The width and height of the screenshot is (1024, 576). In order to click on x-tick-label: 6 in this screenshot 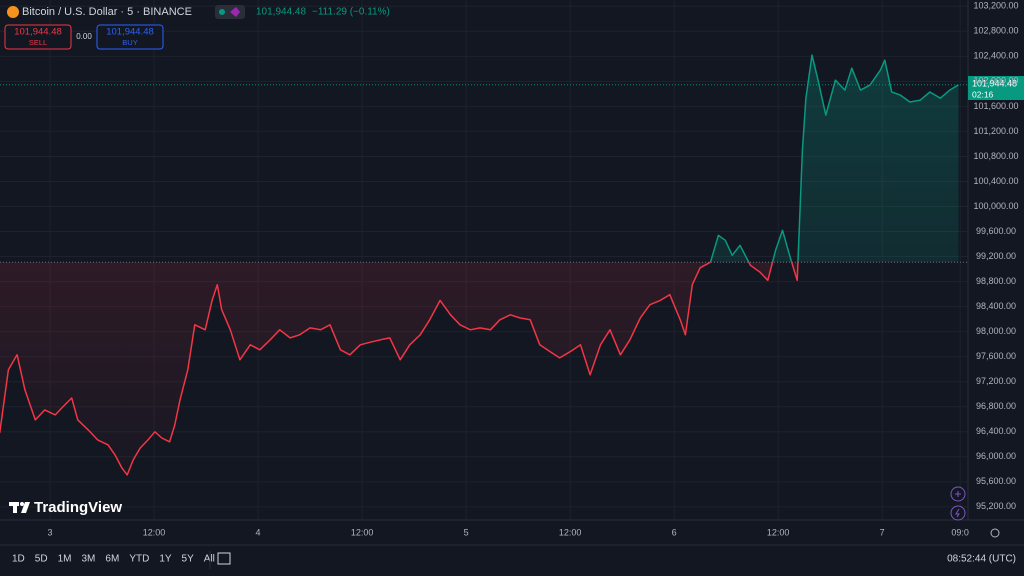, I will do `click(674, 532)`.